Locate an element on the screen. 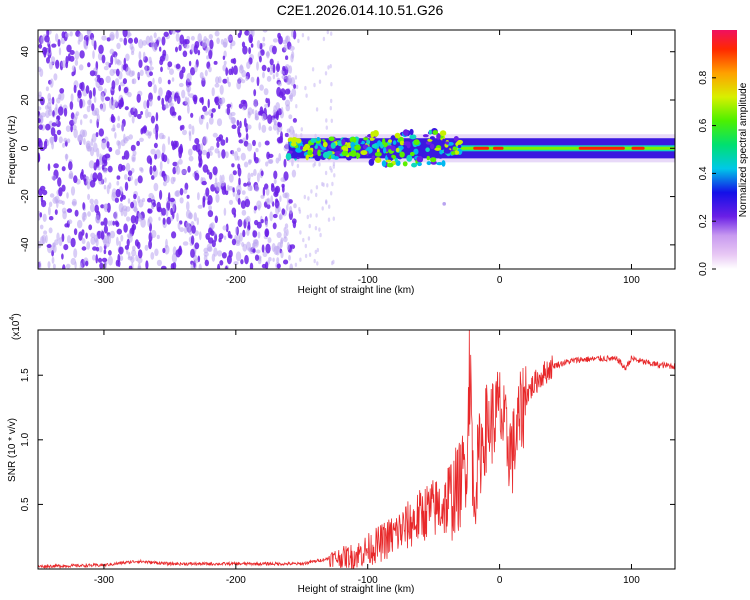 Image resolution: width=750 pixels, height=600 pixels. spectrogram-y-tick-label: 40 is located at coordinates (25, 52).